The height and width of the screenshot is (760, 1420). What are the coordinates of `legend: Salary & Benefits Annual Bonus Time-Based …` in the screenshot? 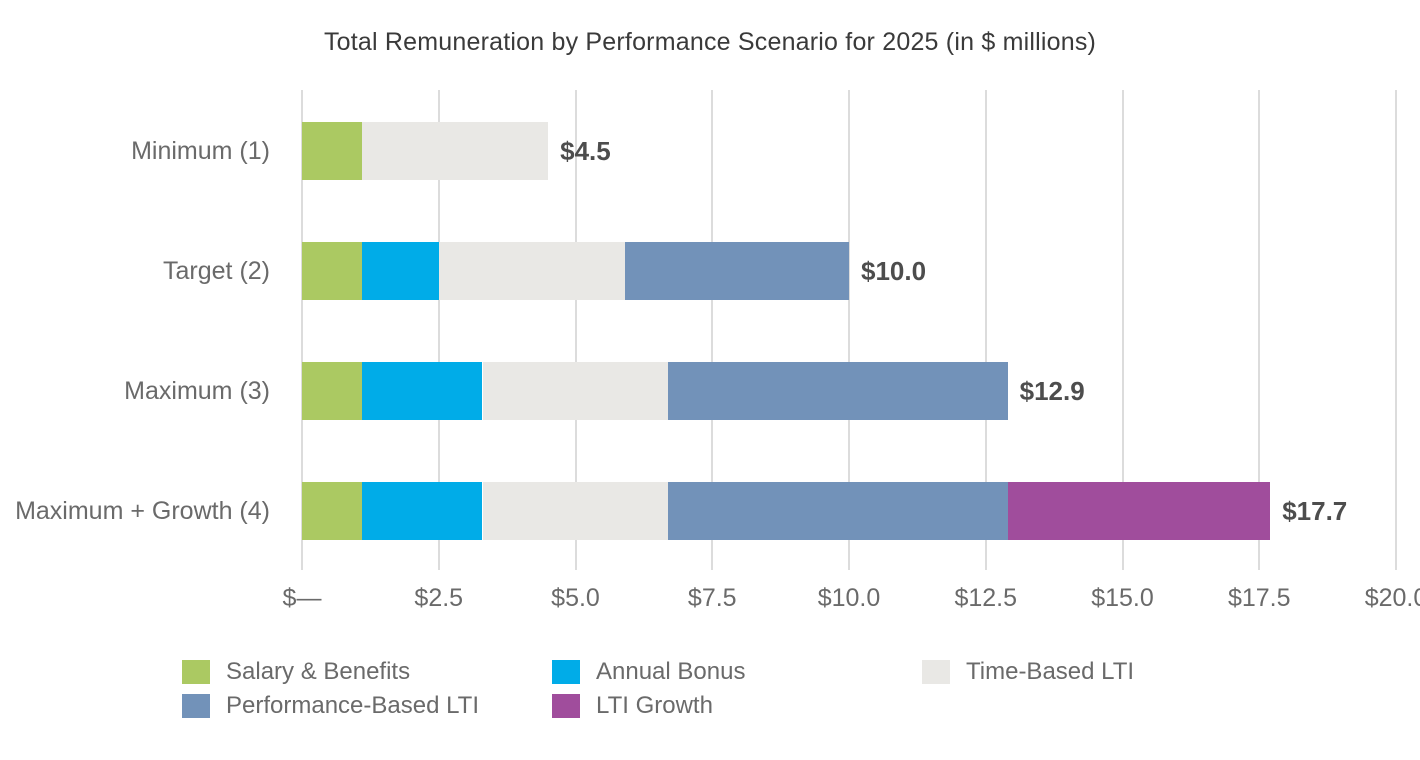 It's located at (737, 689).